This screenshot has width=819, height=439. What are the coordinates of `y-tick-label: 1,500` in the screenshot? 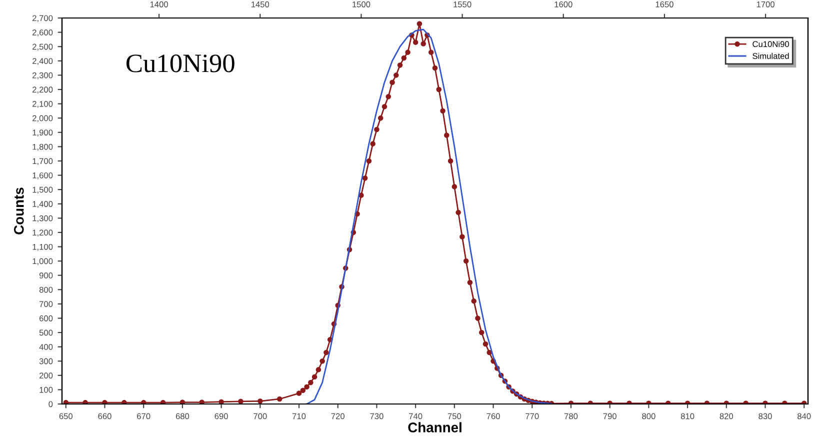 It's located at (42, 190).